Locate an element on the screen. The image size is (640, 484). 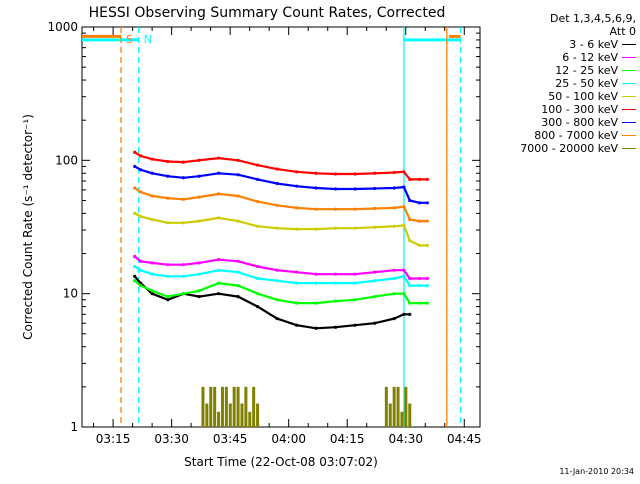
legend-entry: 25 - 50 keV is located at coordinates (561, 83).